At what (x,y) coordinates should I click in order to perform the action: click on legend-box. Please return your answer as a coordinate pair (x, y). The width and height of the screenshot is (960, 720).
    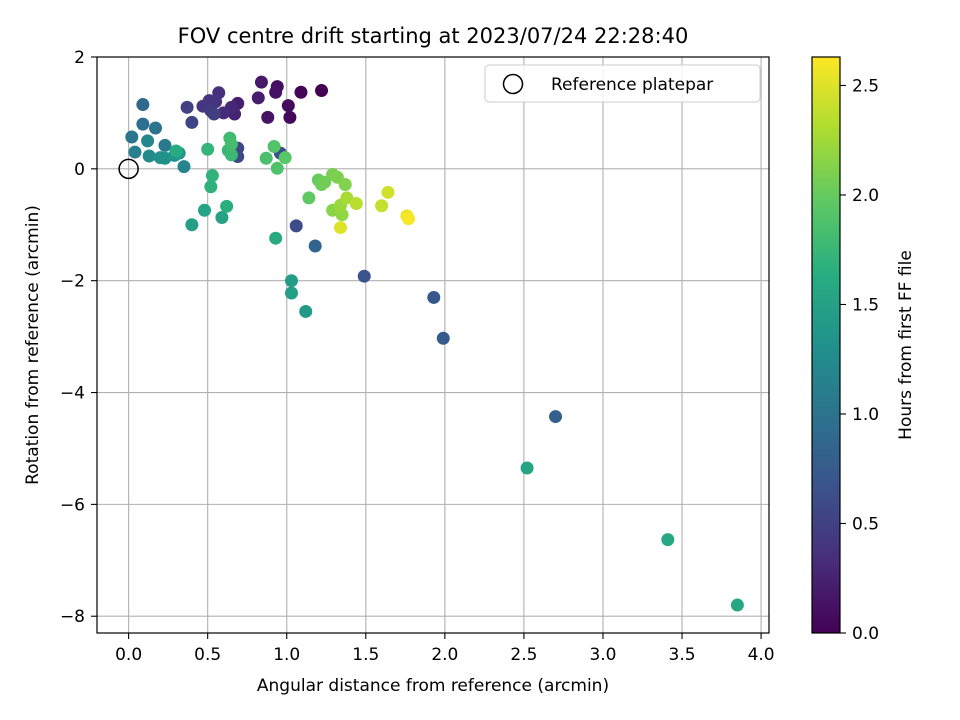
    Looking at the image, I should click on (622, 83).